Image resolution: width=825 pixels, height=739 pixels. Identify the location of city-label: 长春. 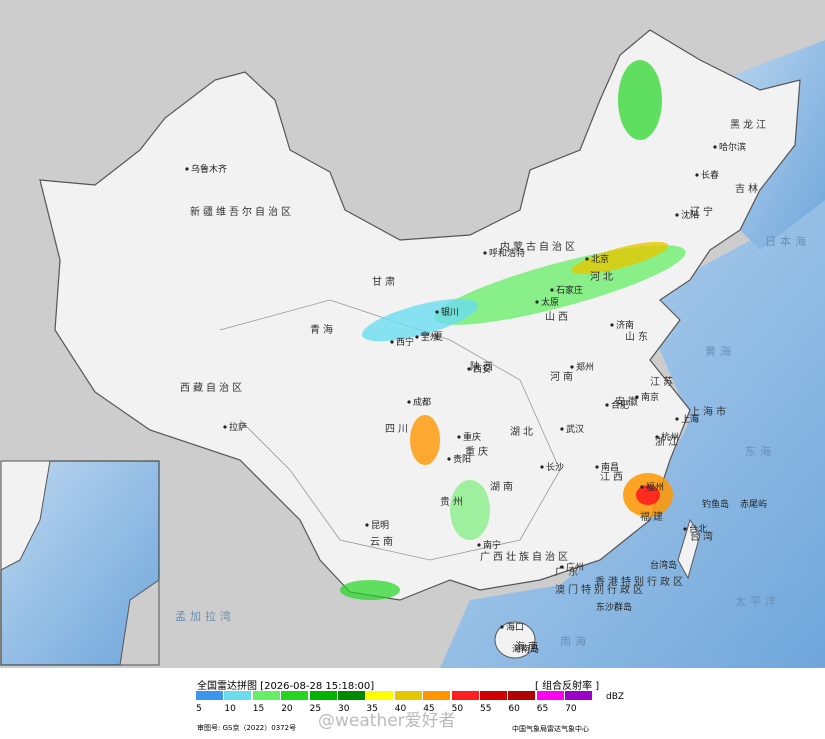
(710, 175).